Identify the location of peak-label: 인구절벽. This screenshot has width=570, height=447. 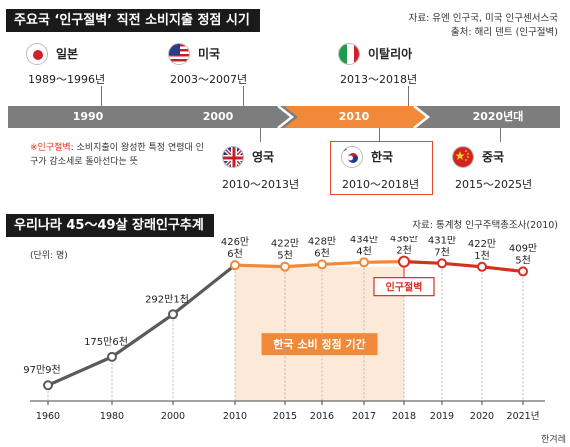
(404, 287).